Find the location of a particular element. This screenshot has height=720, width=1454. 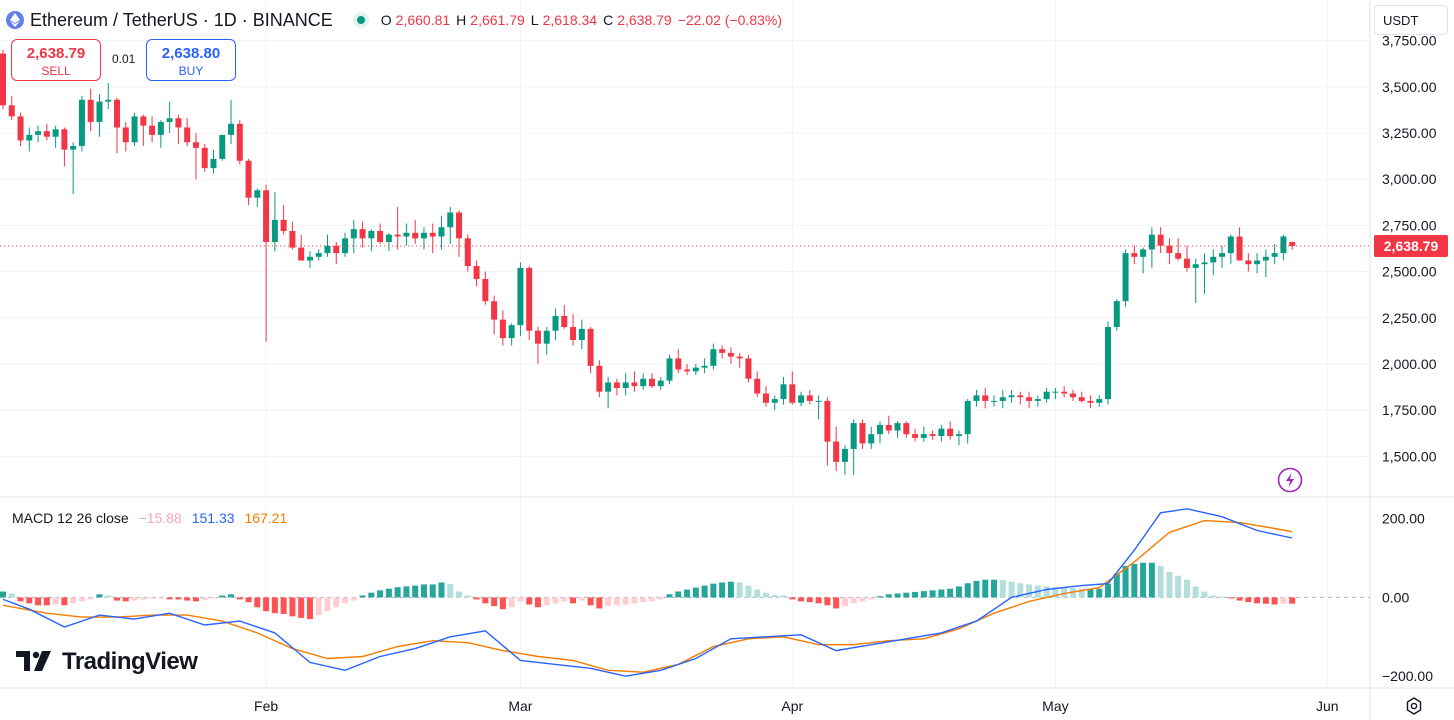

last-price-badge is located at coordinates (1411, 245).